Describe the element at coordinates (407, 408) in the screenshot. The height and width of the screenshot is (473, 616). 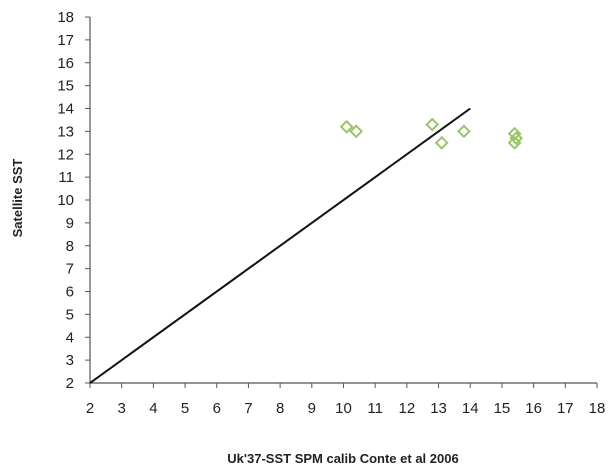
I see `x-tick-label: 12` at that location.